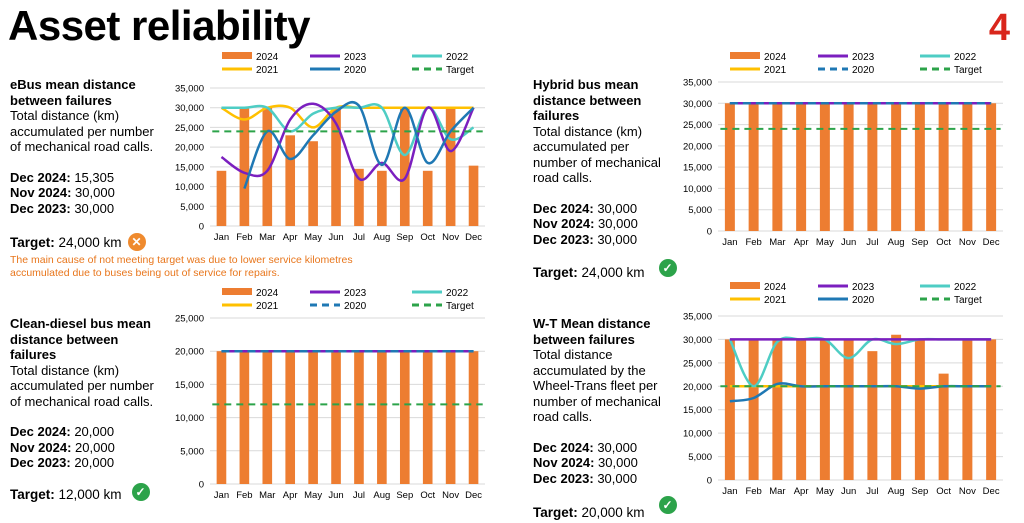 Image resolution: width=1024 pixels, height=523 pixels. Describe the element at coordinates (359, 197) in the screenshot. I see `bar-2024-jul` at that location.